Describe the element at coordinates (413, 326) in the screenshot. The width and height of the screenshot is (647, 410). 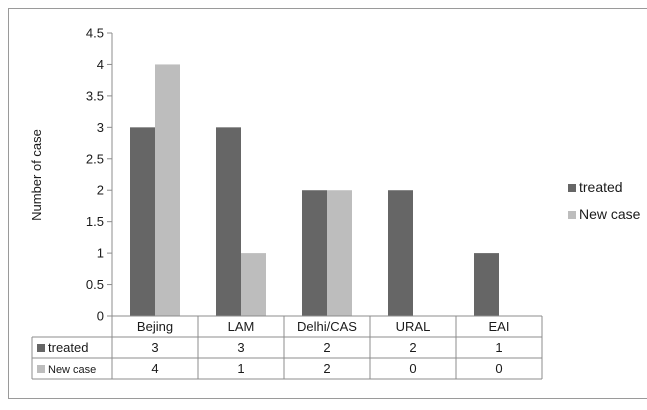
I see `x-category-label: URAL` at that location.